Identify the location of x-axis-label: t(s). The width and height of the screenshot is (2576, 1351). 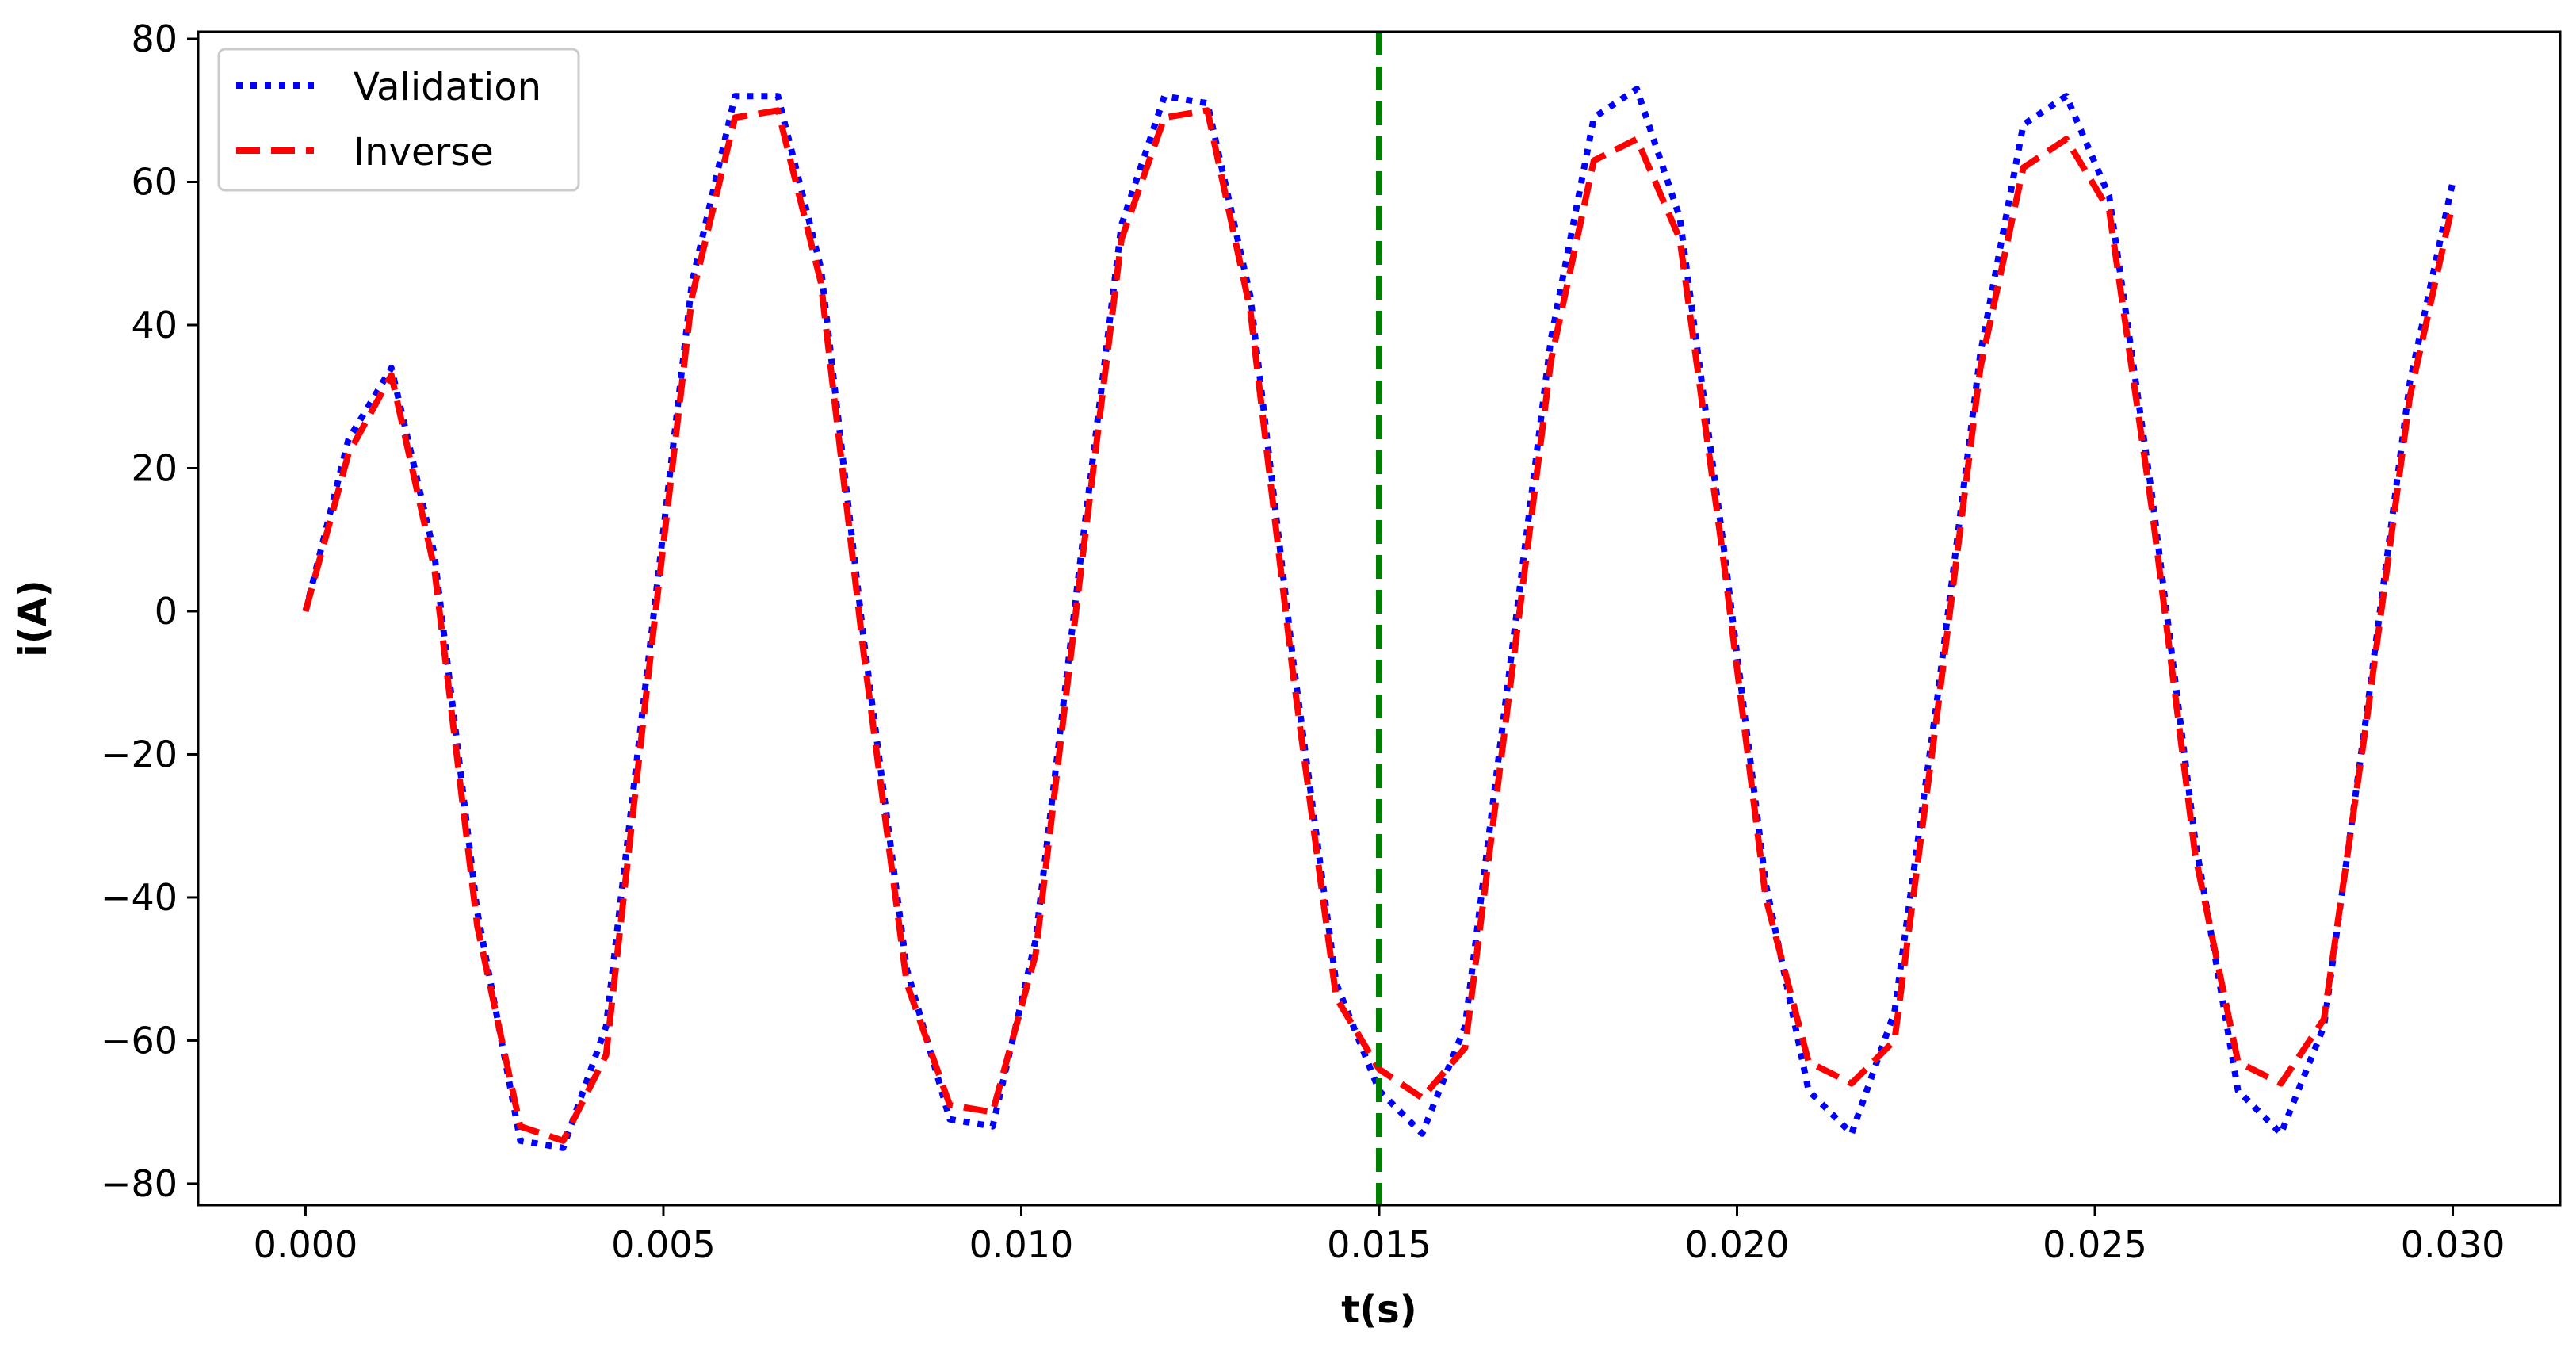
(1378, 1310).